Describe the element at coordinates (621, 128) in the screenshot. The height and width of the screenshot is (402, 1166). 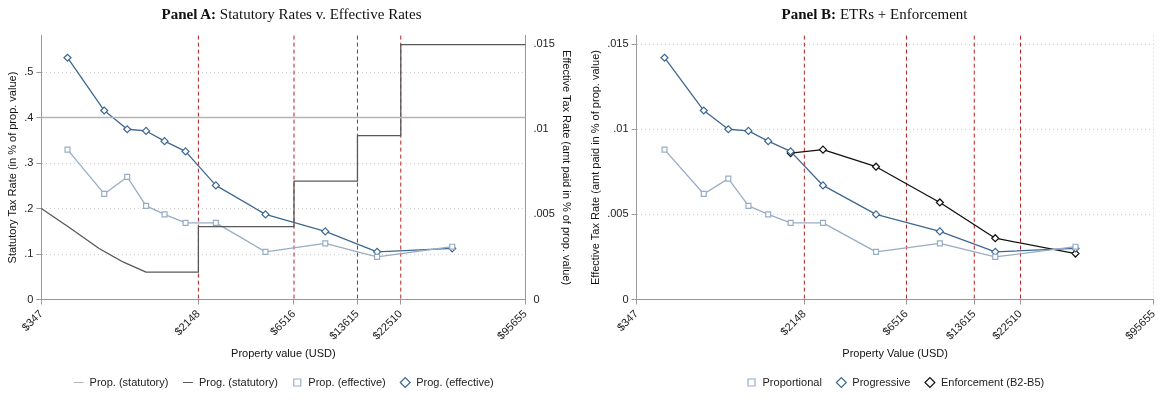
I see `y-tick-label: .01` at that location.